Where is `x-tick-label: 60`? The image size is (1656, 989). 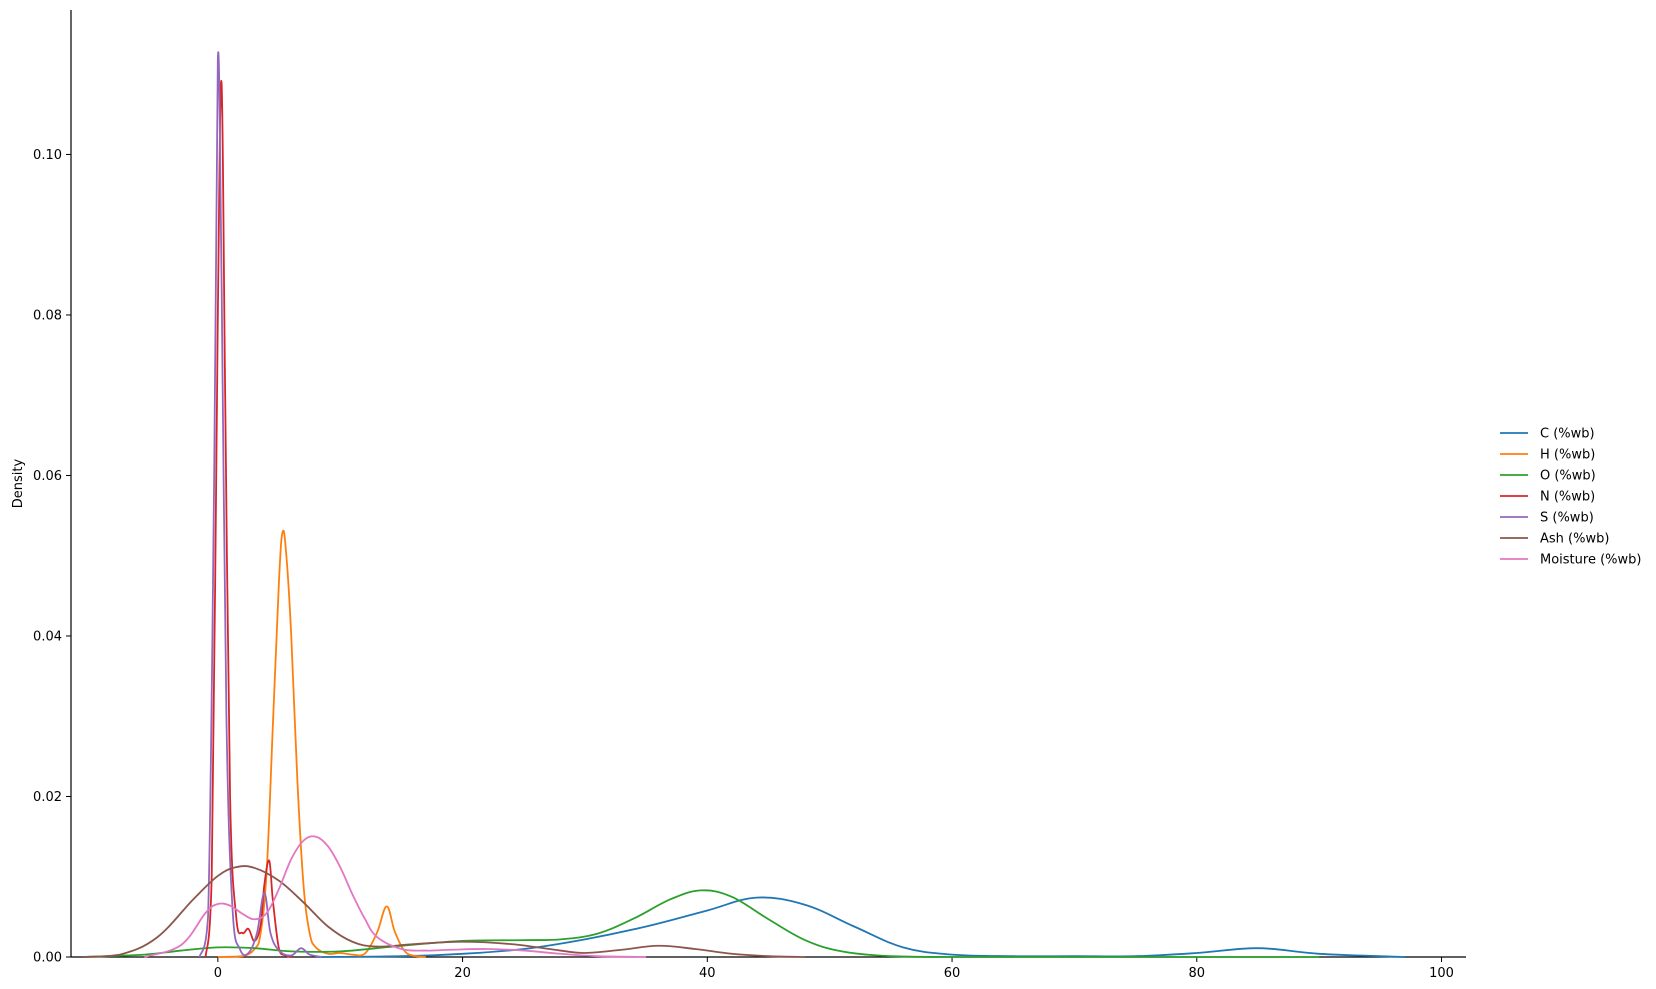 x-tick-label: 60 is located at coordinates (952, 973).